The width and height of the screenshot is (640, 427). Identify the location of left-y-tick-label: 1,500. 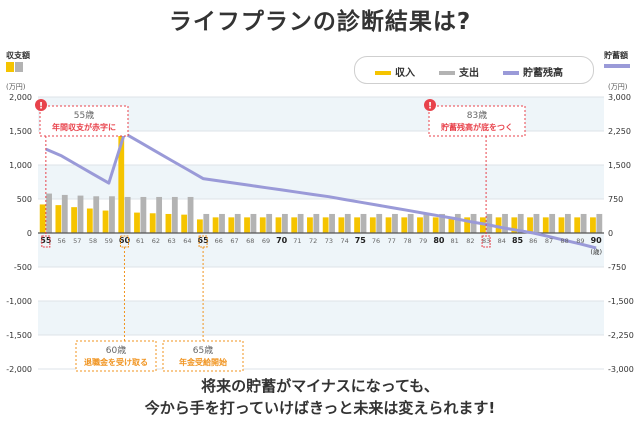
(20, 131).